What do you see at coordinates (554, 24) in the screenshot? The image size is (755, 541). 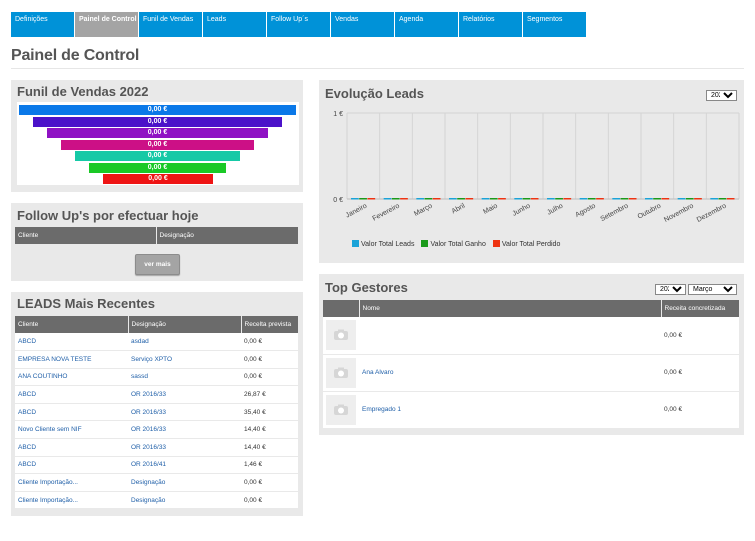 I see `nav-segmentos: Segmentos` at bounding box center [554, 24].